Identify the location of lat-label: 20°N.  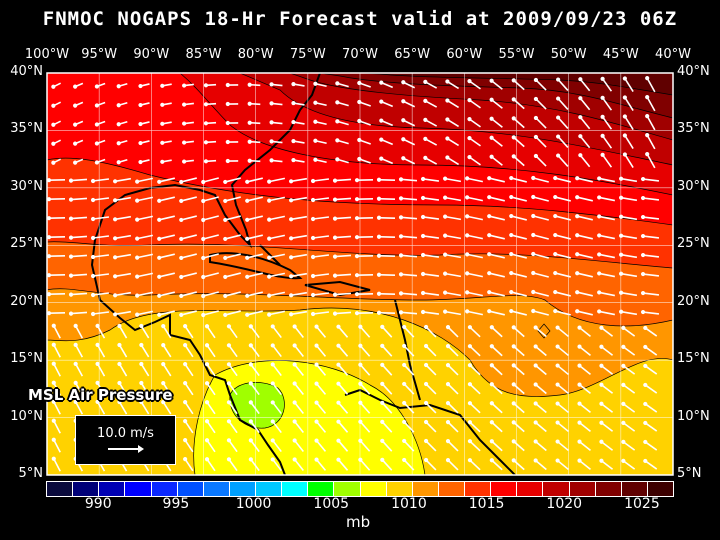
(693, 301).